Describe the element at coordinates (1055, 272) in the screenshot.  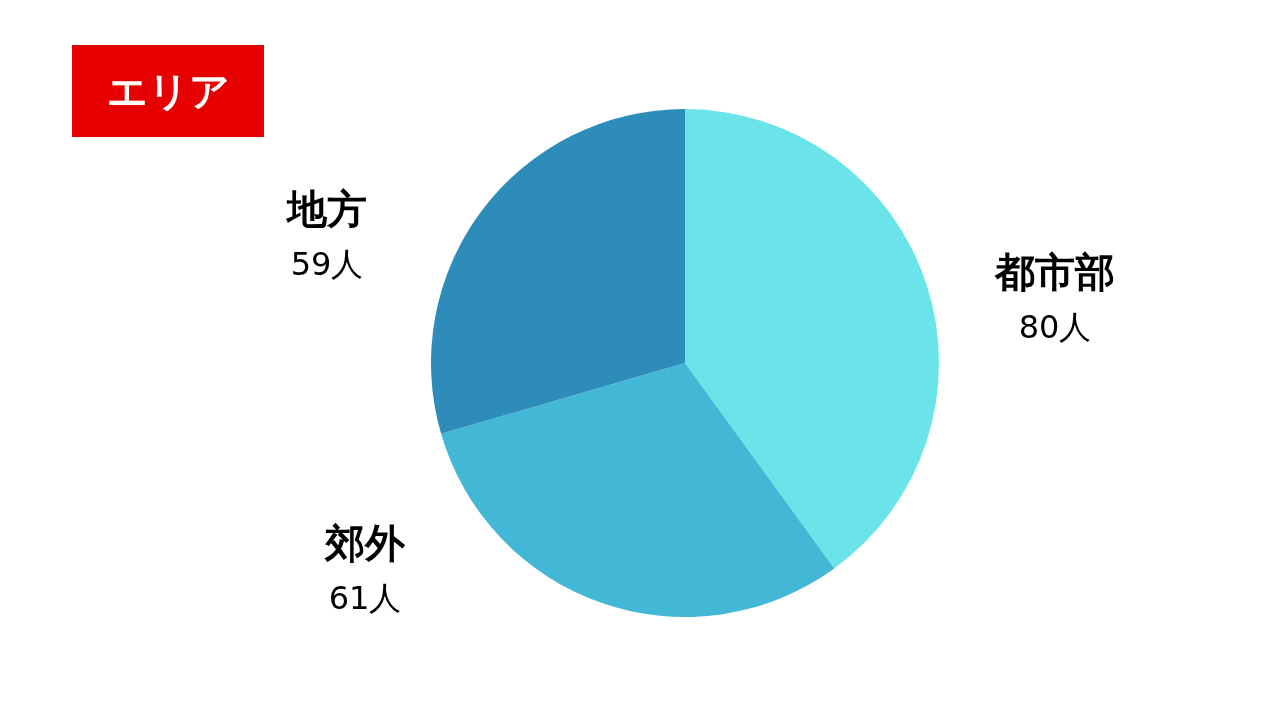
I see `slice-label: 都市部` at that location.